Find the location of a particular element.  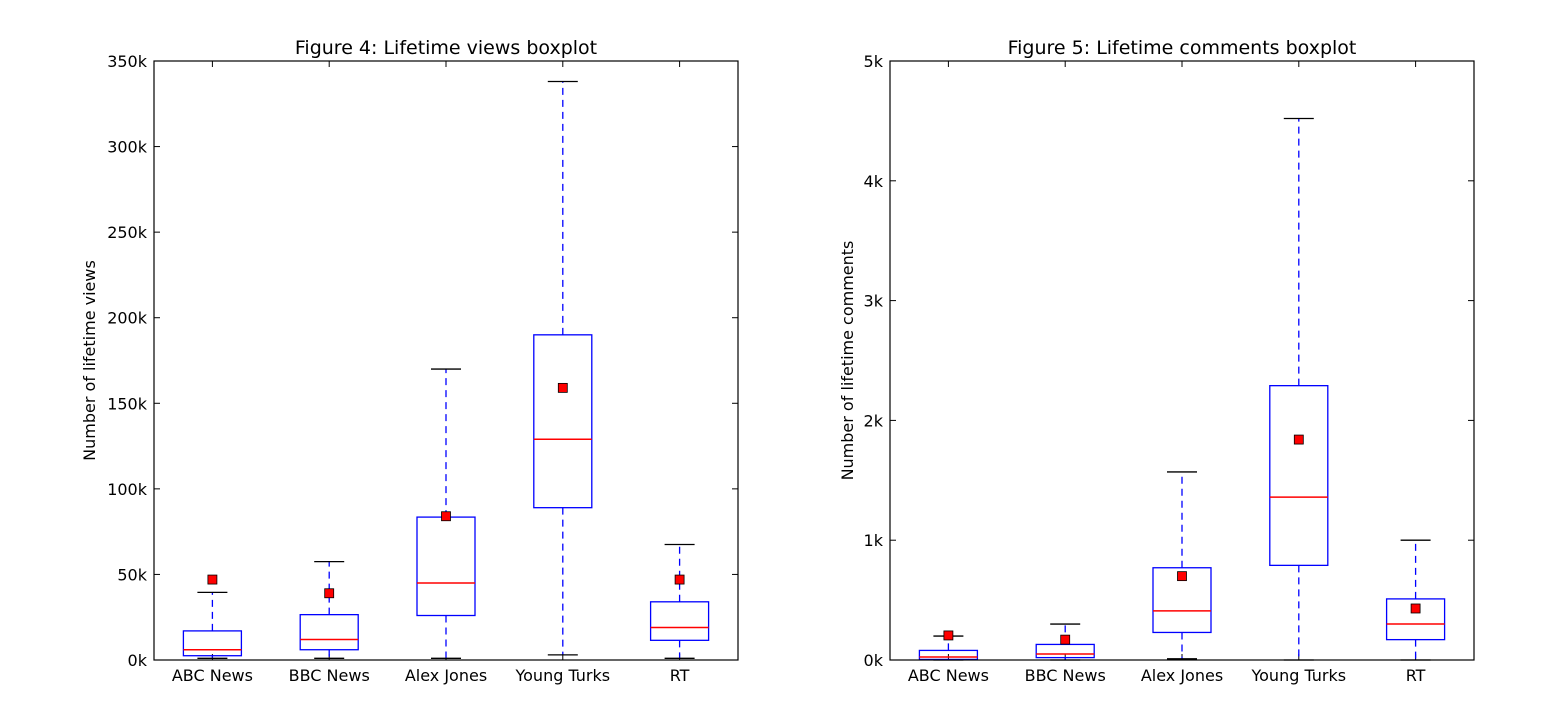

y-tick-label: 1k is located at coordinates (874, 540).